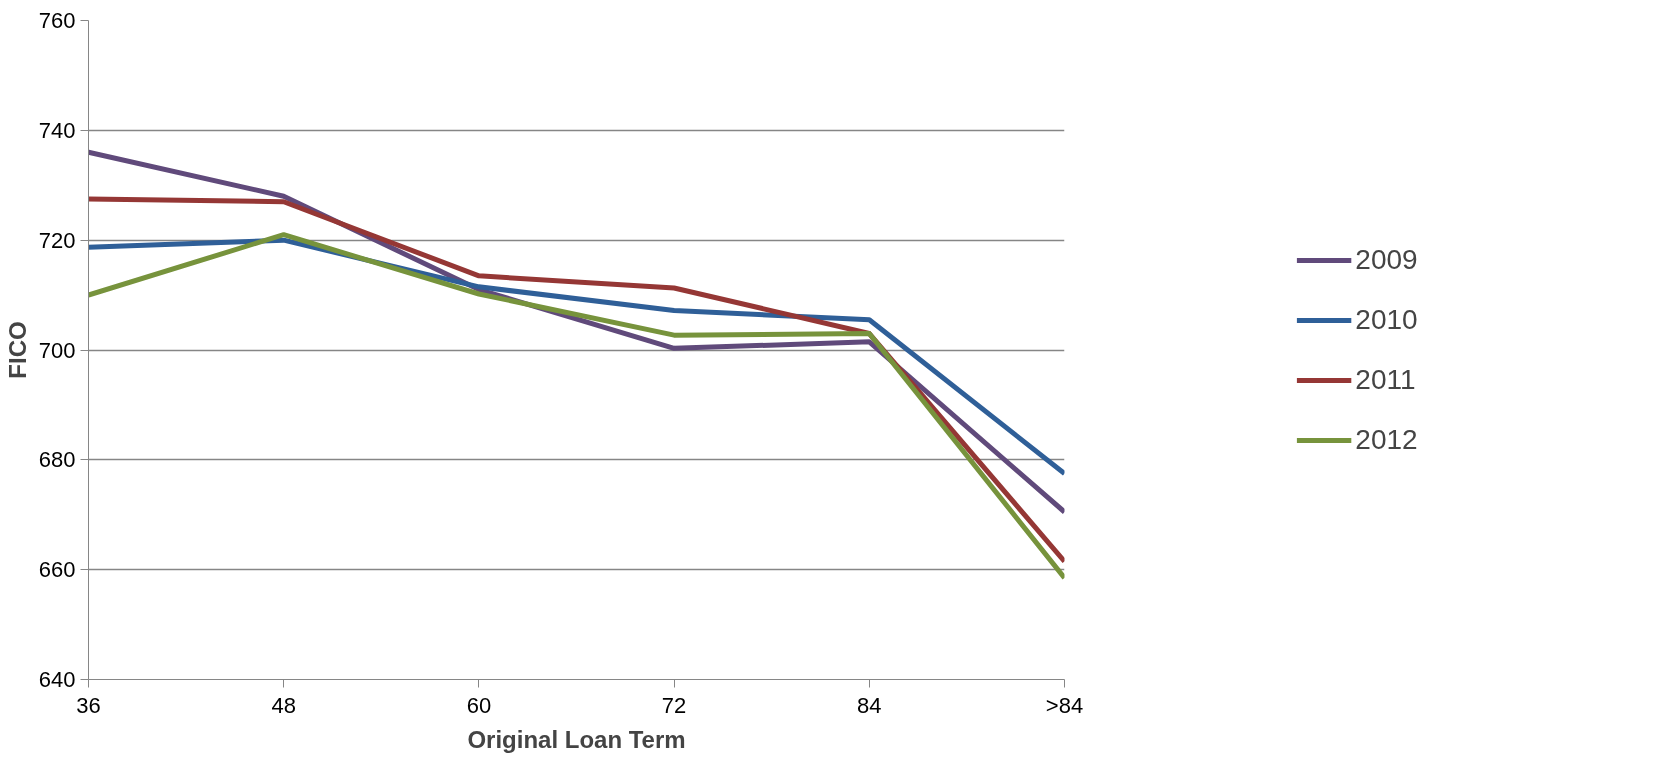 The image size is (1661, 764). Describe the element at coordinates (57, 130) in the screenshot. I see `y-tick-label: 740` at that location.